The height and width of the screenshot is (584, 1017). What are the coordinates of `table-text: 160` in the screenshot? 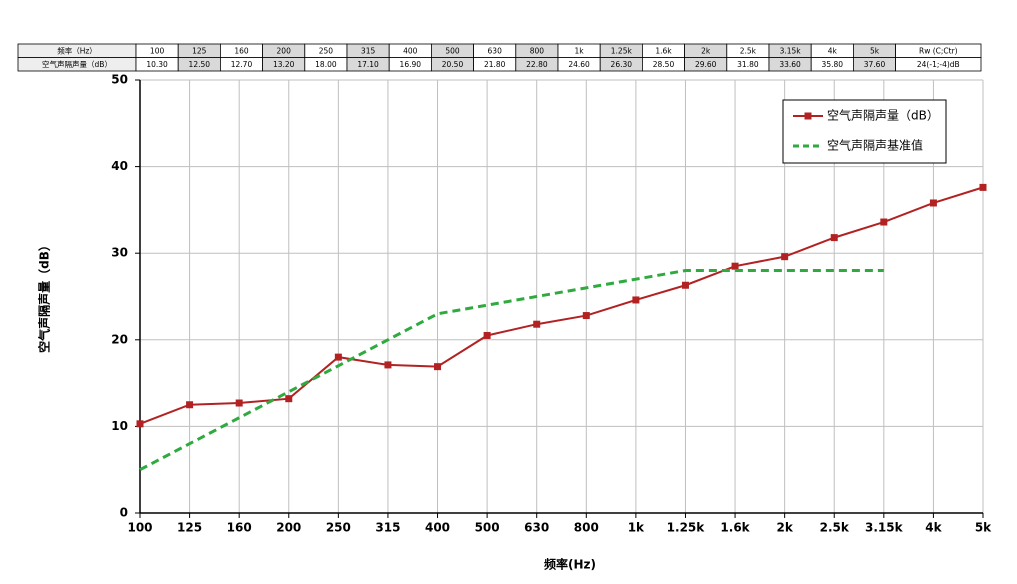 It's located at (241, 50).